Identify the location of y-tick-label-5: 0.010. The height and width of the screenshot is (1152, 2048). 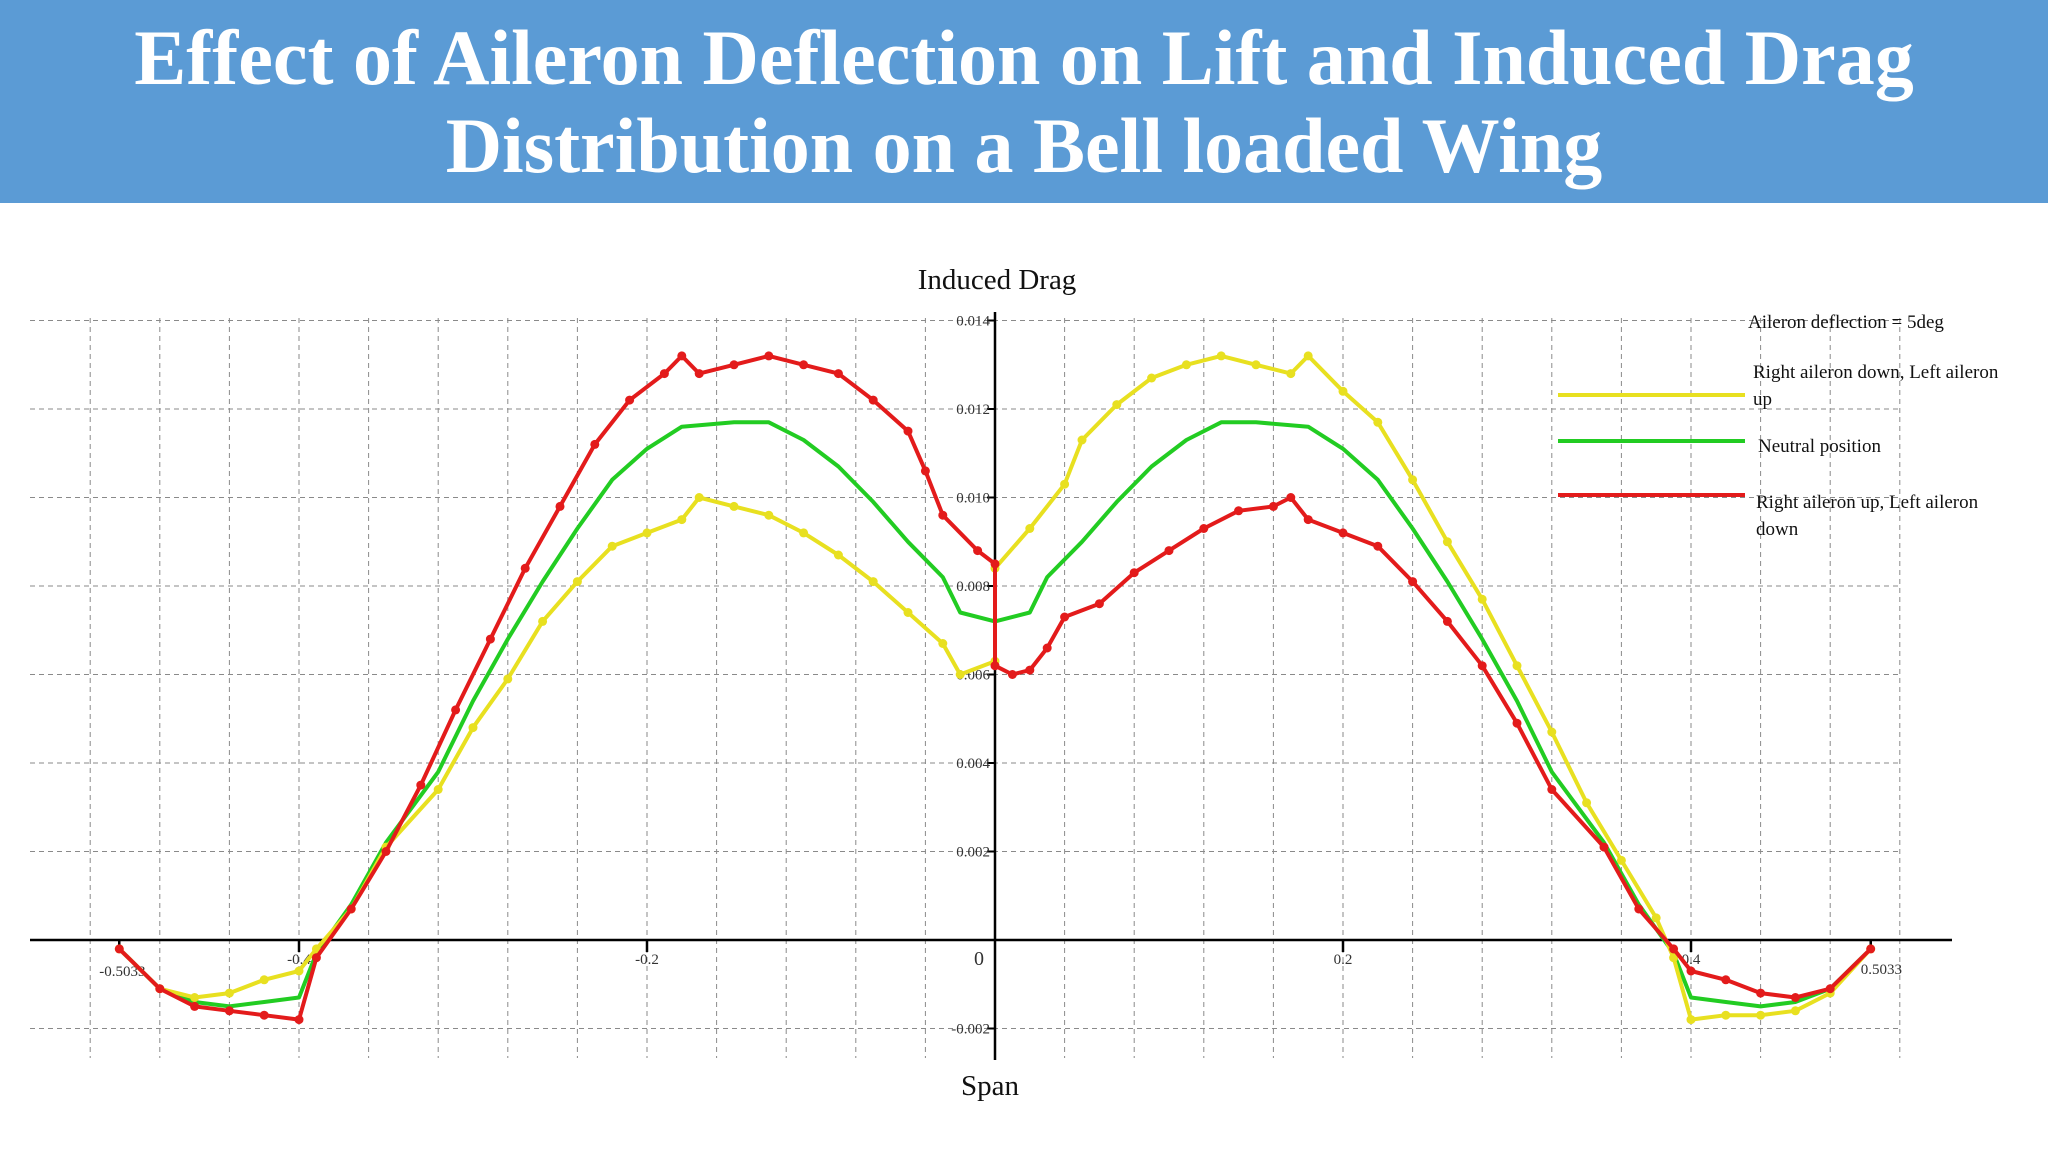
(973, 499).